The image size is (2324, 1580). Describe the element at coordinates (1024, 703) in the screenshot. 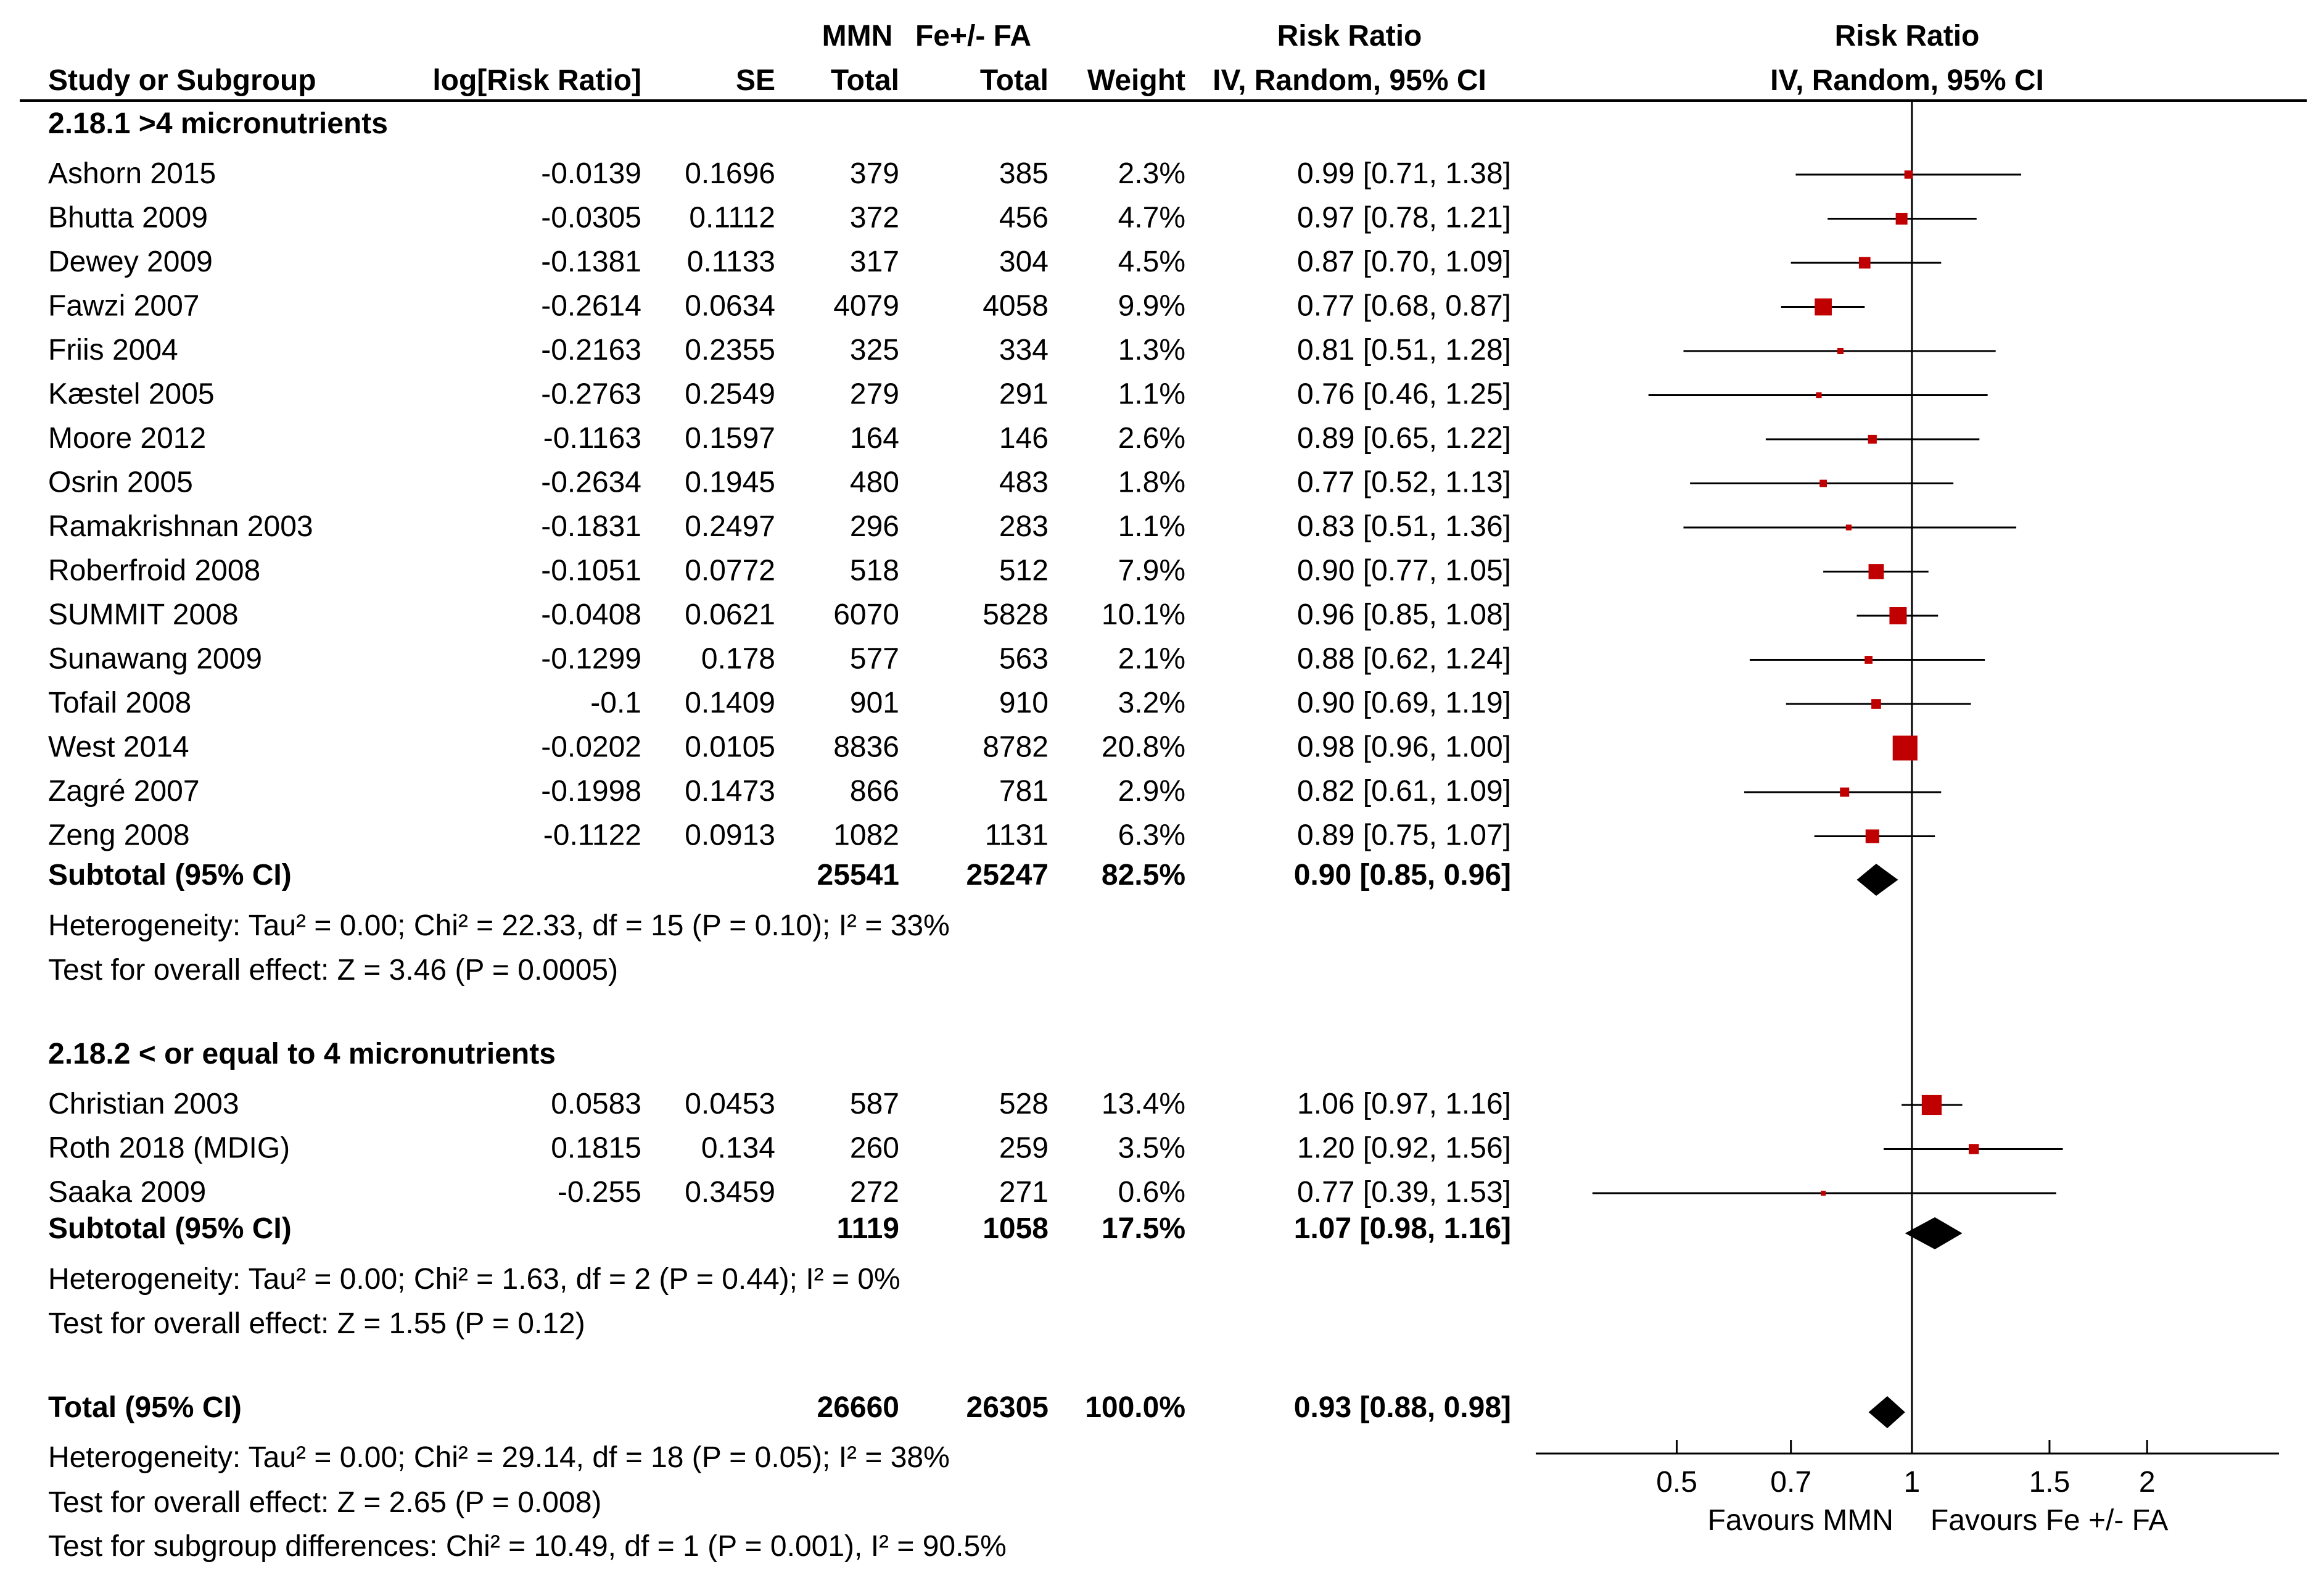

I see `study-total-fe: 910` at that location.